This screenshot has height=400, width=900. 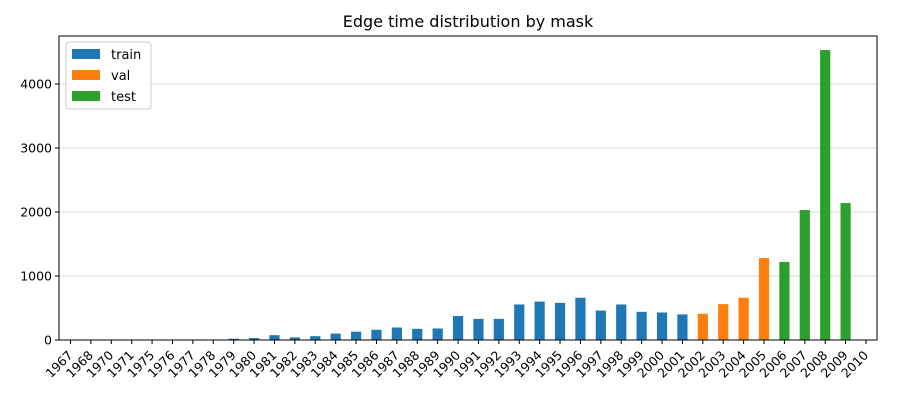 I want to click on bar-val-2002, so click(x=702, y=326).